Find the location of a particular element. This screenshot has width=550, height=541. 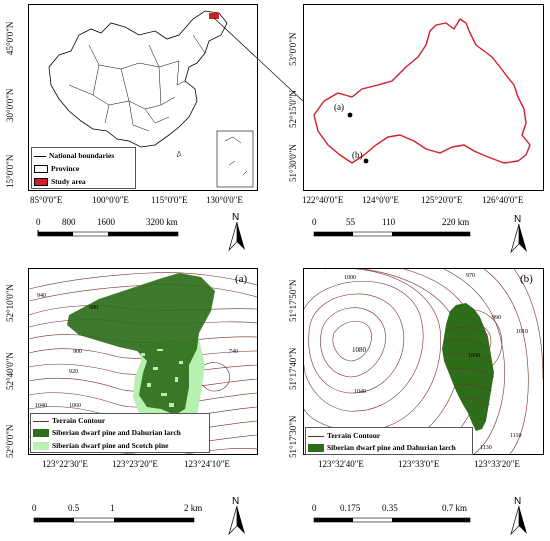

study-scale-0: 0 is located at coordinates (314, 222).